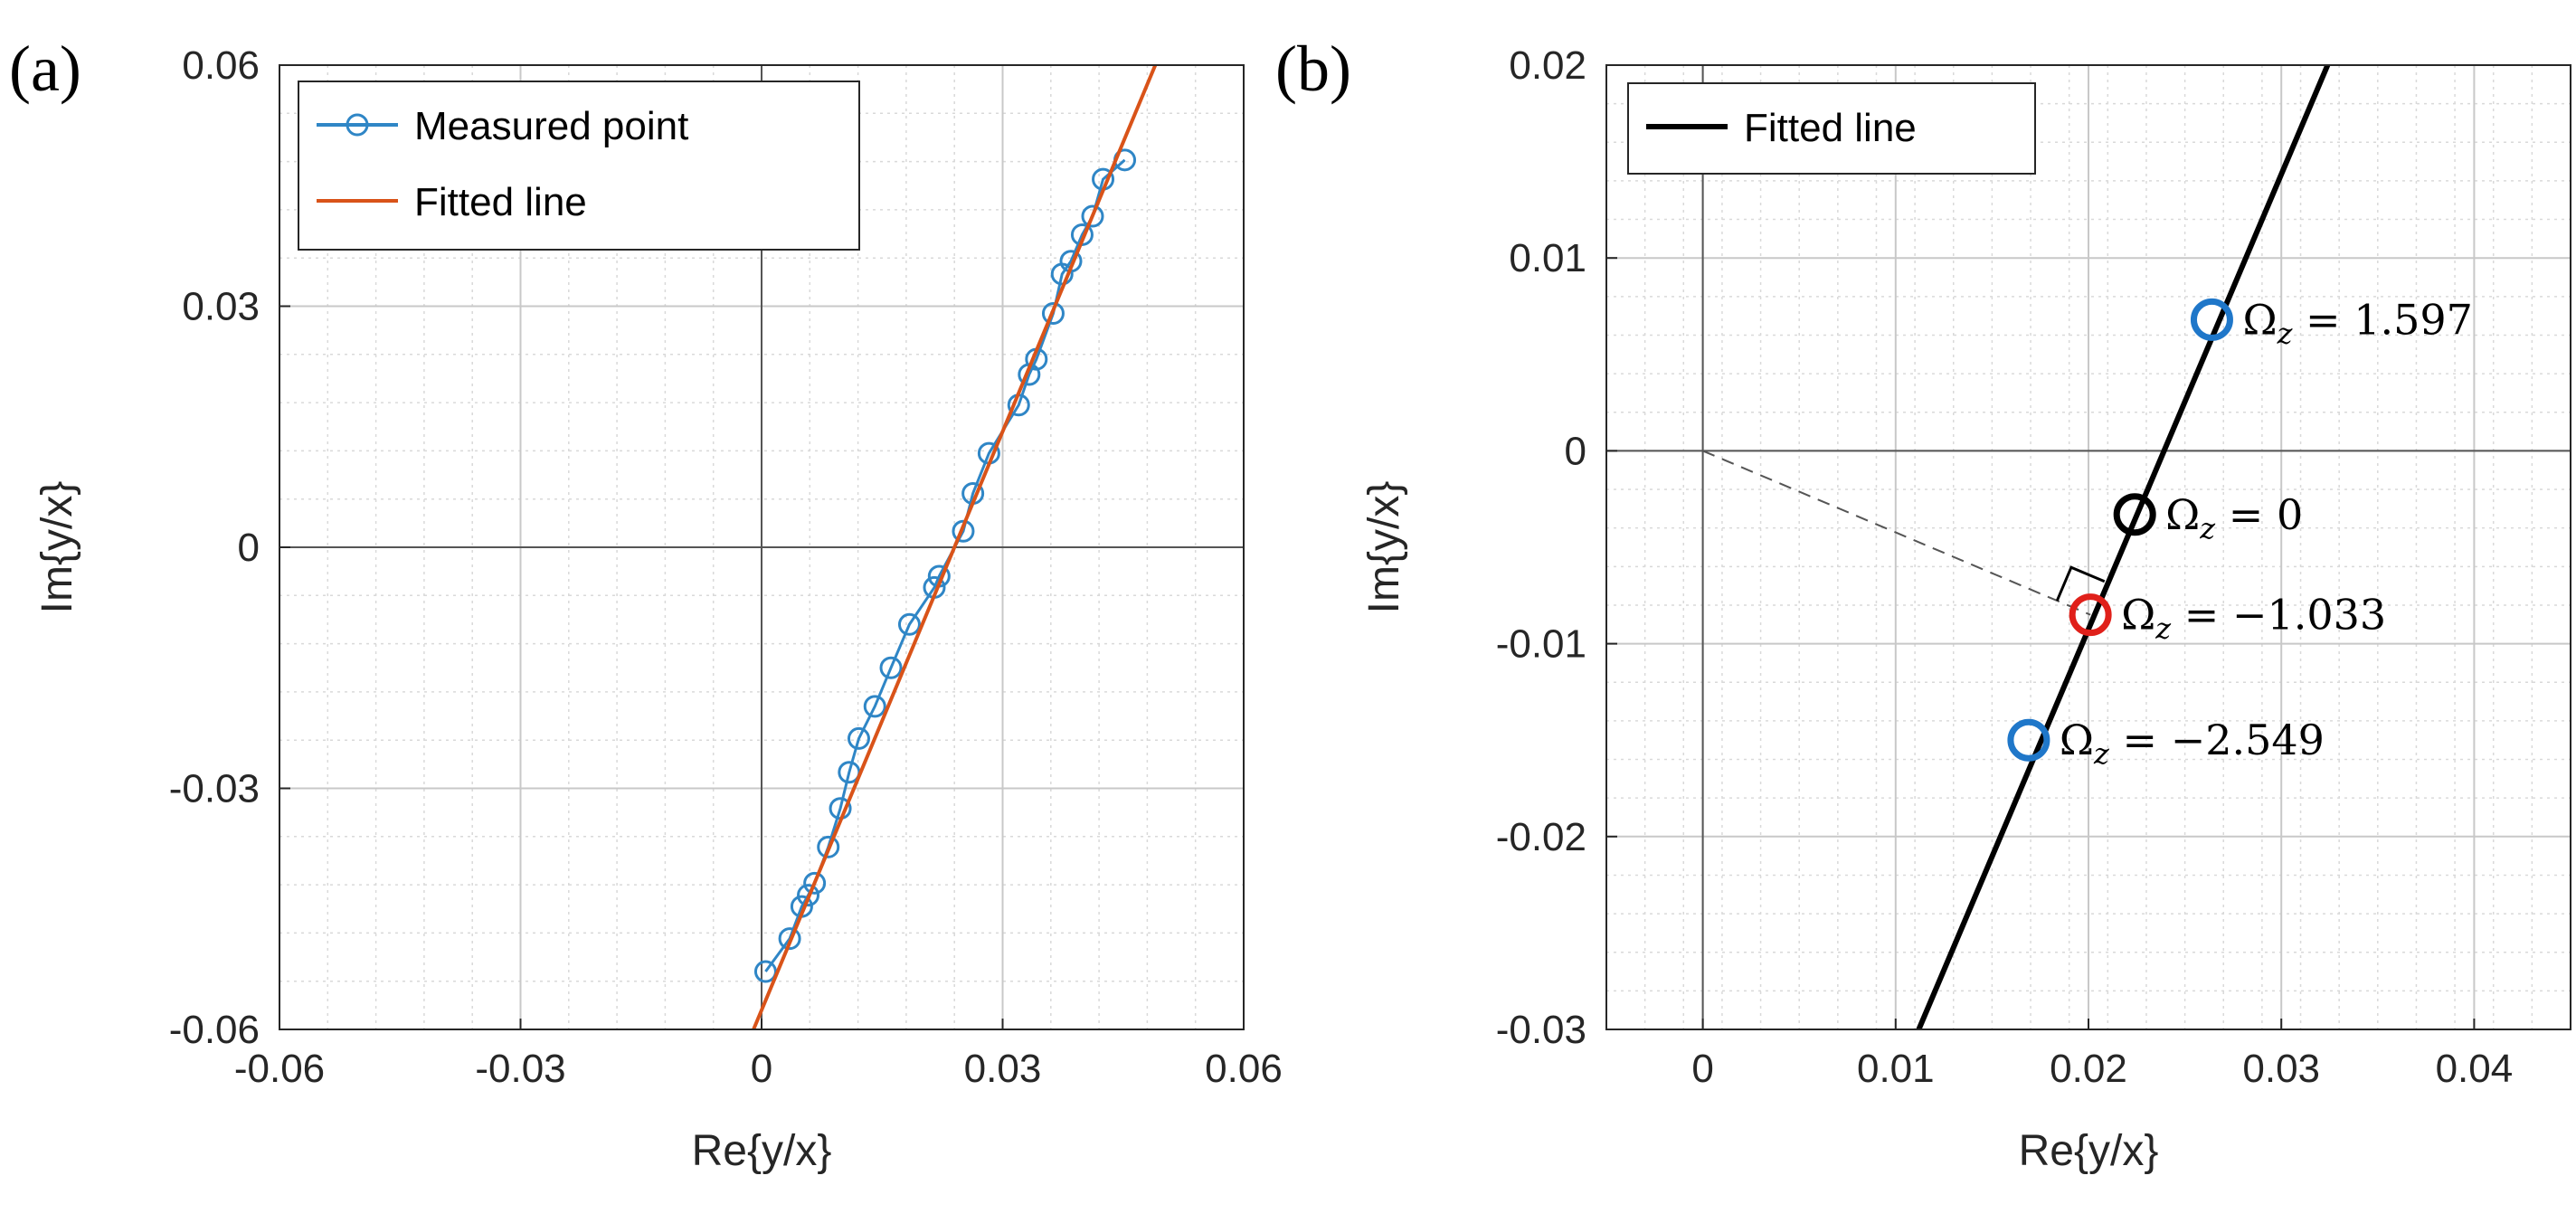  I want to click on x-tick-label: 0.06, so click(1244, 1069).